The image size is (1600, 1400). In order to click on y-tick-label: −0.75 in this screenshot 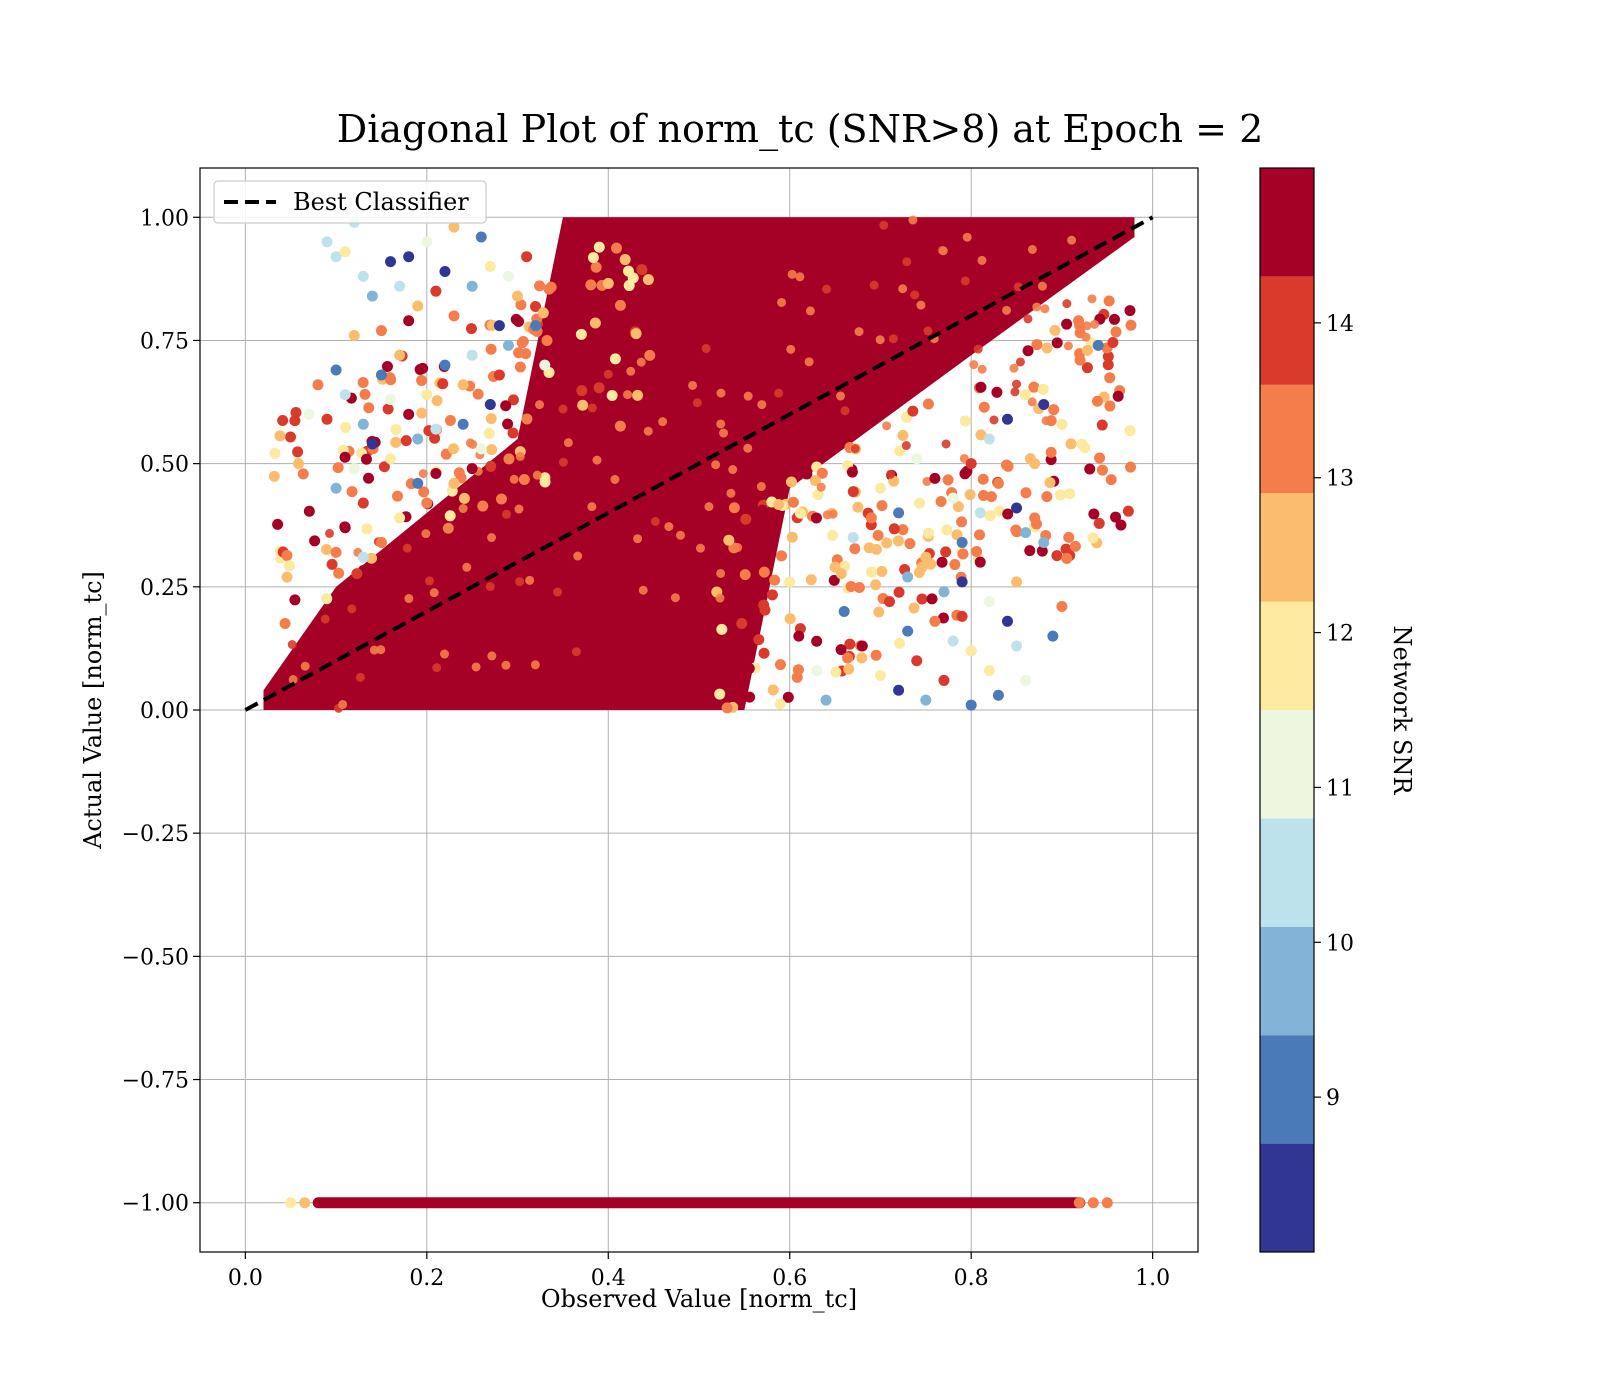, I will do `click(155, 1081)`.